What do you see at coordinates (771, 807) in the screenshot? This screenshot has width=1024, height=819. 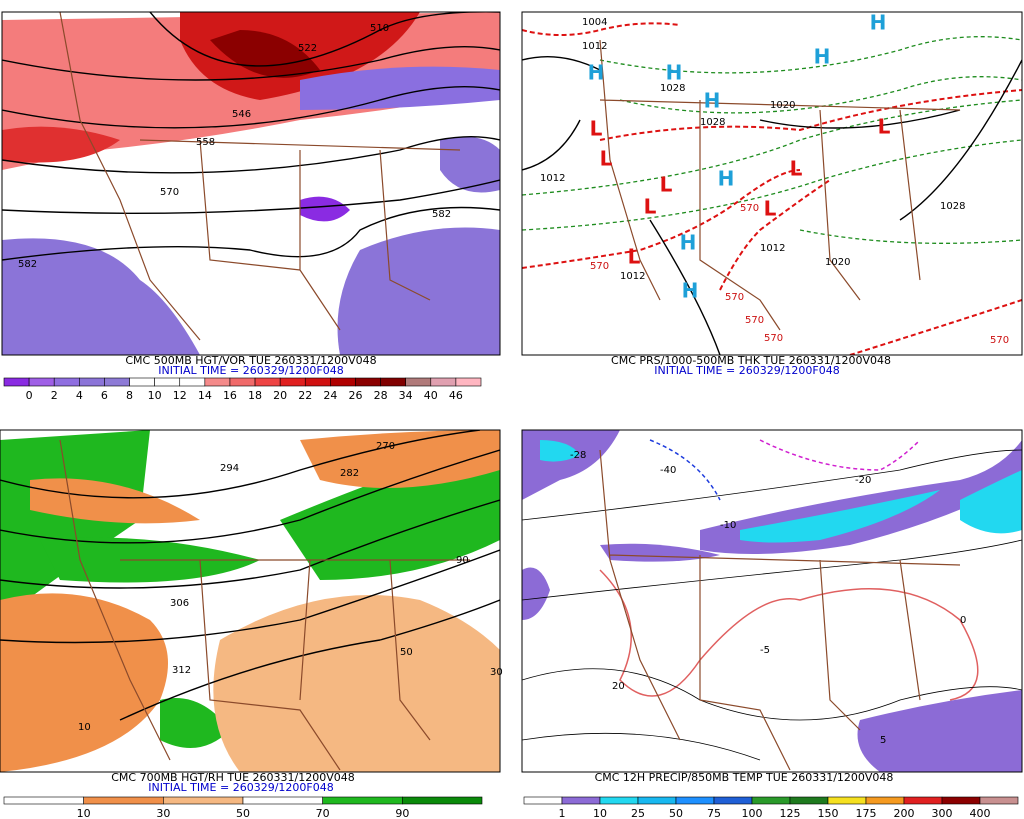 I see `colorbar: 1 10 25 50 75 100 125 150 175 200 300 400` at bounding box center [771, 807].